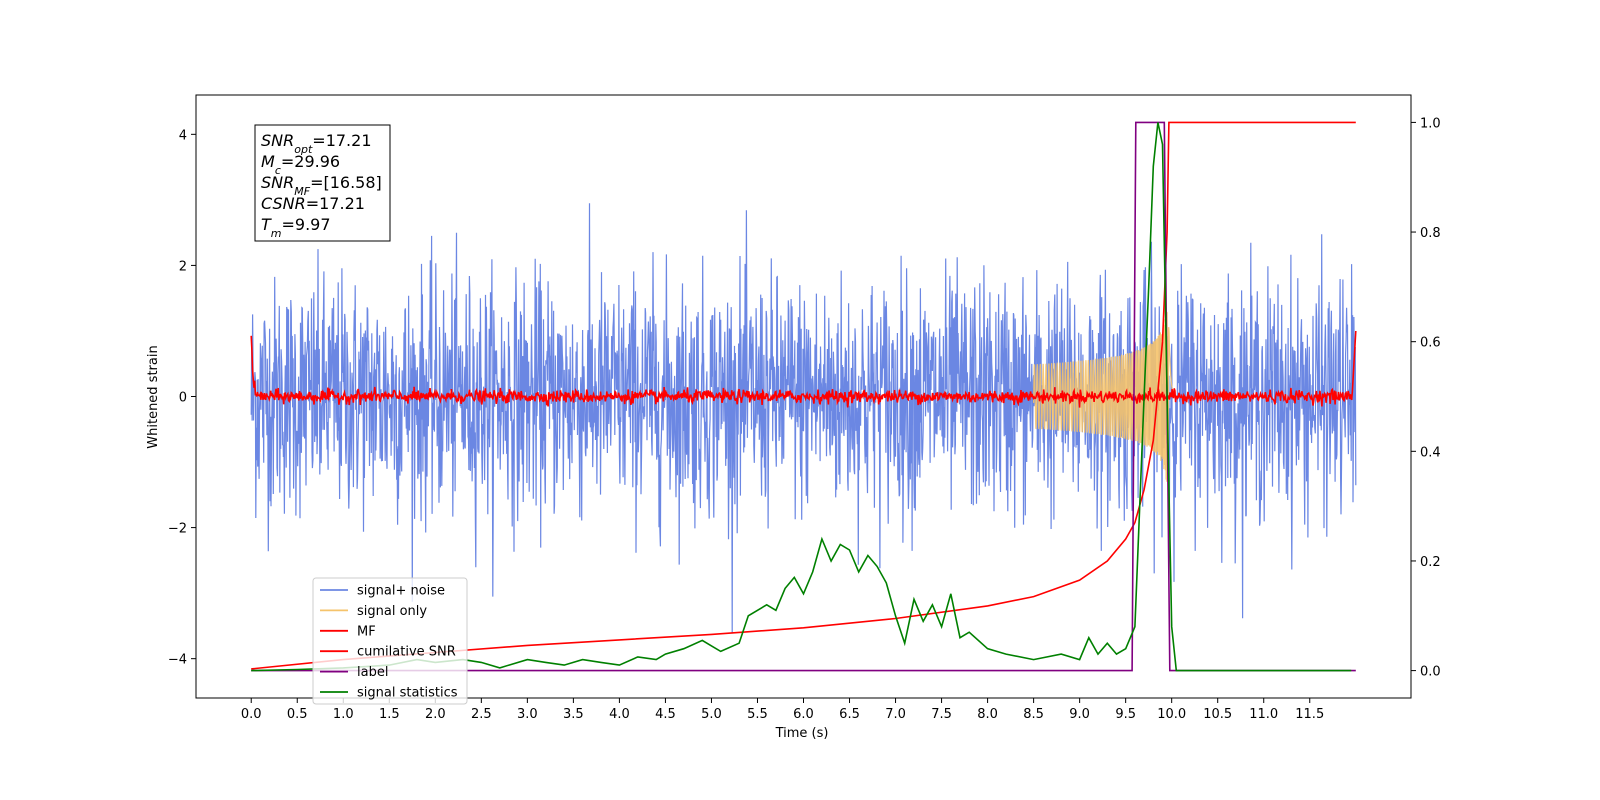  Describe the element at coordinates (1125, 714) in the screenshot. I see `x-tick-label: 9.5` at that location.